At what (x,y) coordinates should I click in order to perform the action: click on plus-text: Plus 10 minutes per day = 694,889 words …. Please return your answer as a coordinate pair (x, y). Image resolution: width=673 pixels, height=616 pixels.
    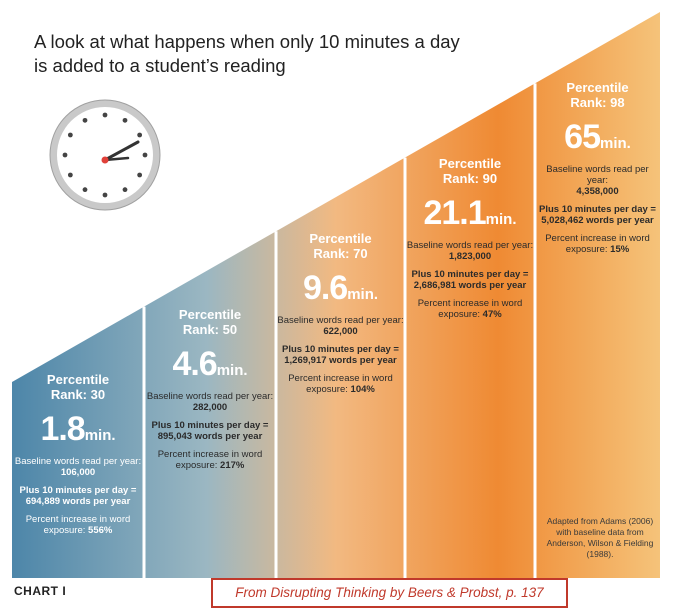
    Looking at the image, I should click on (78, 496).